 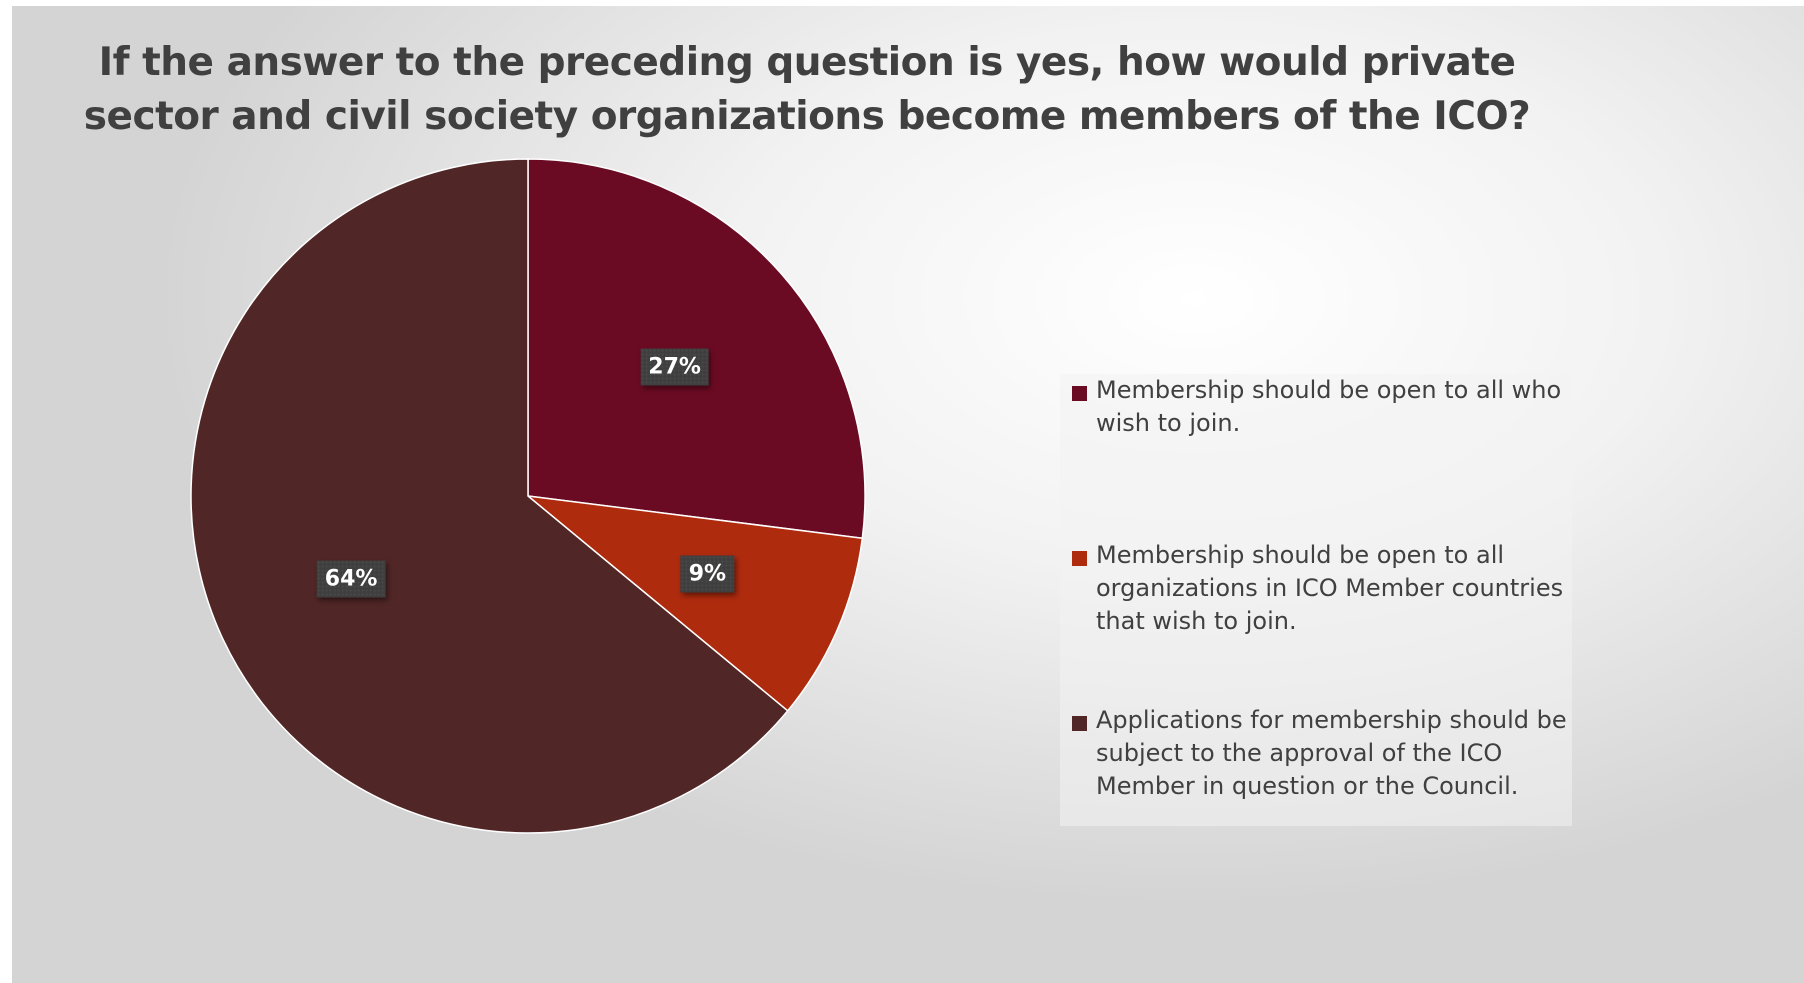 What do you see at coordinates (707, 574) in the screenshot?
I see `data-label: 9%` at bounding box center [707, 574].